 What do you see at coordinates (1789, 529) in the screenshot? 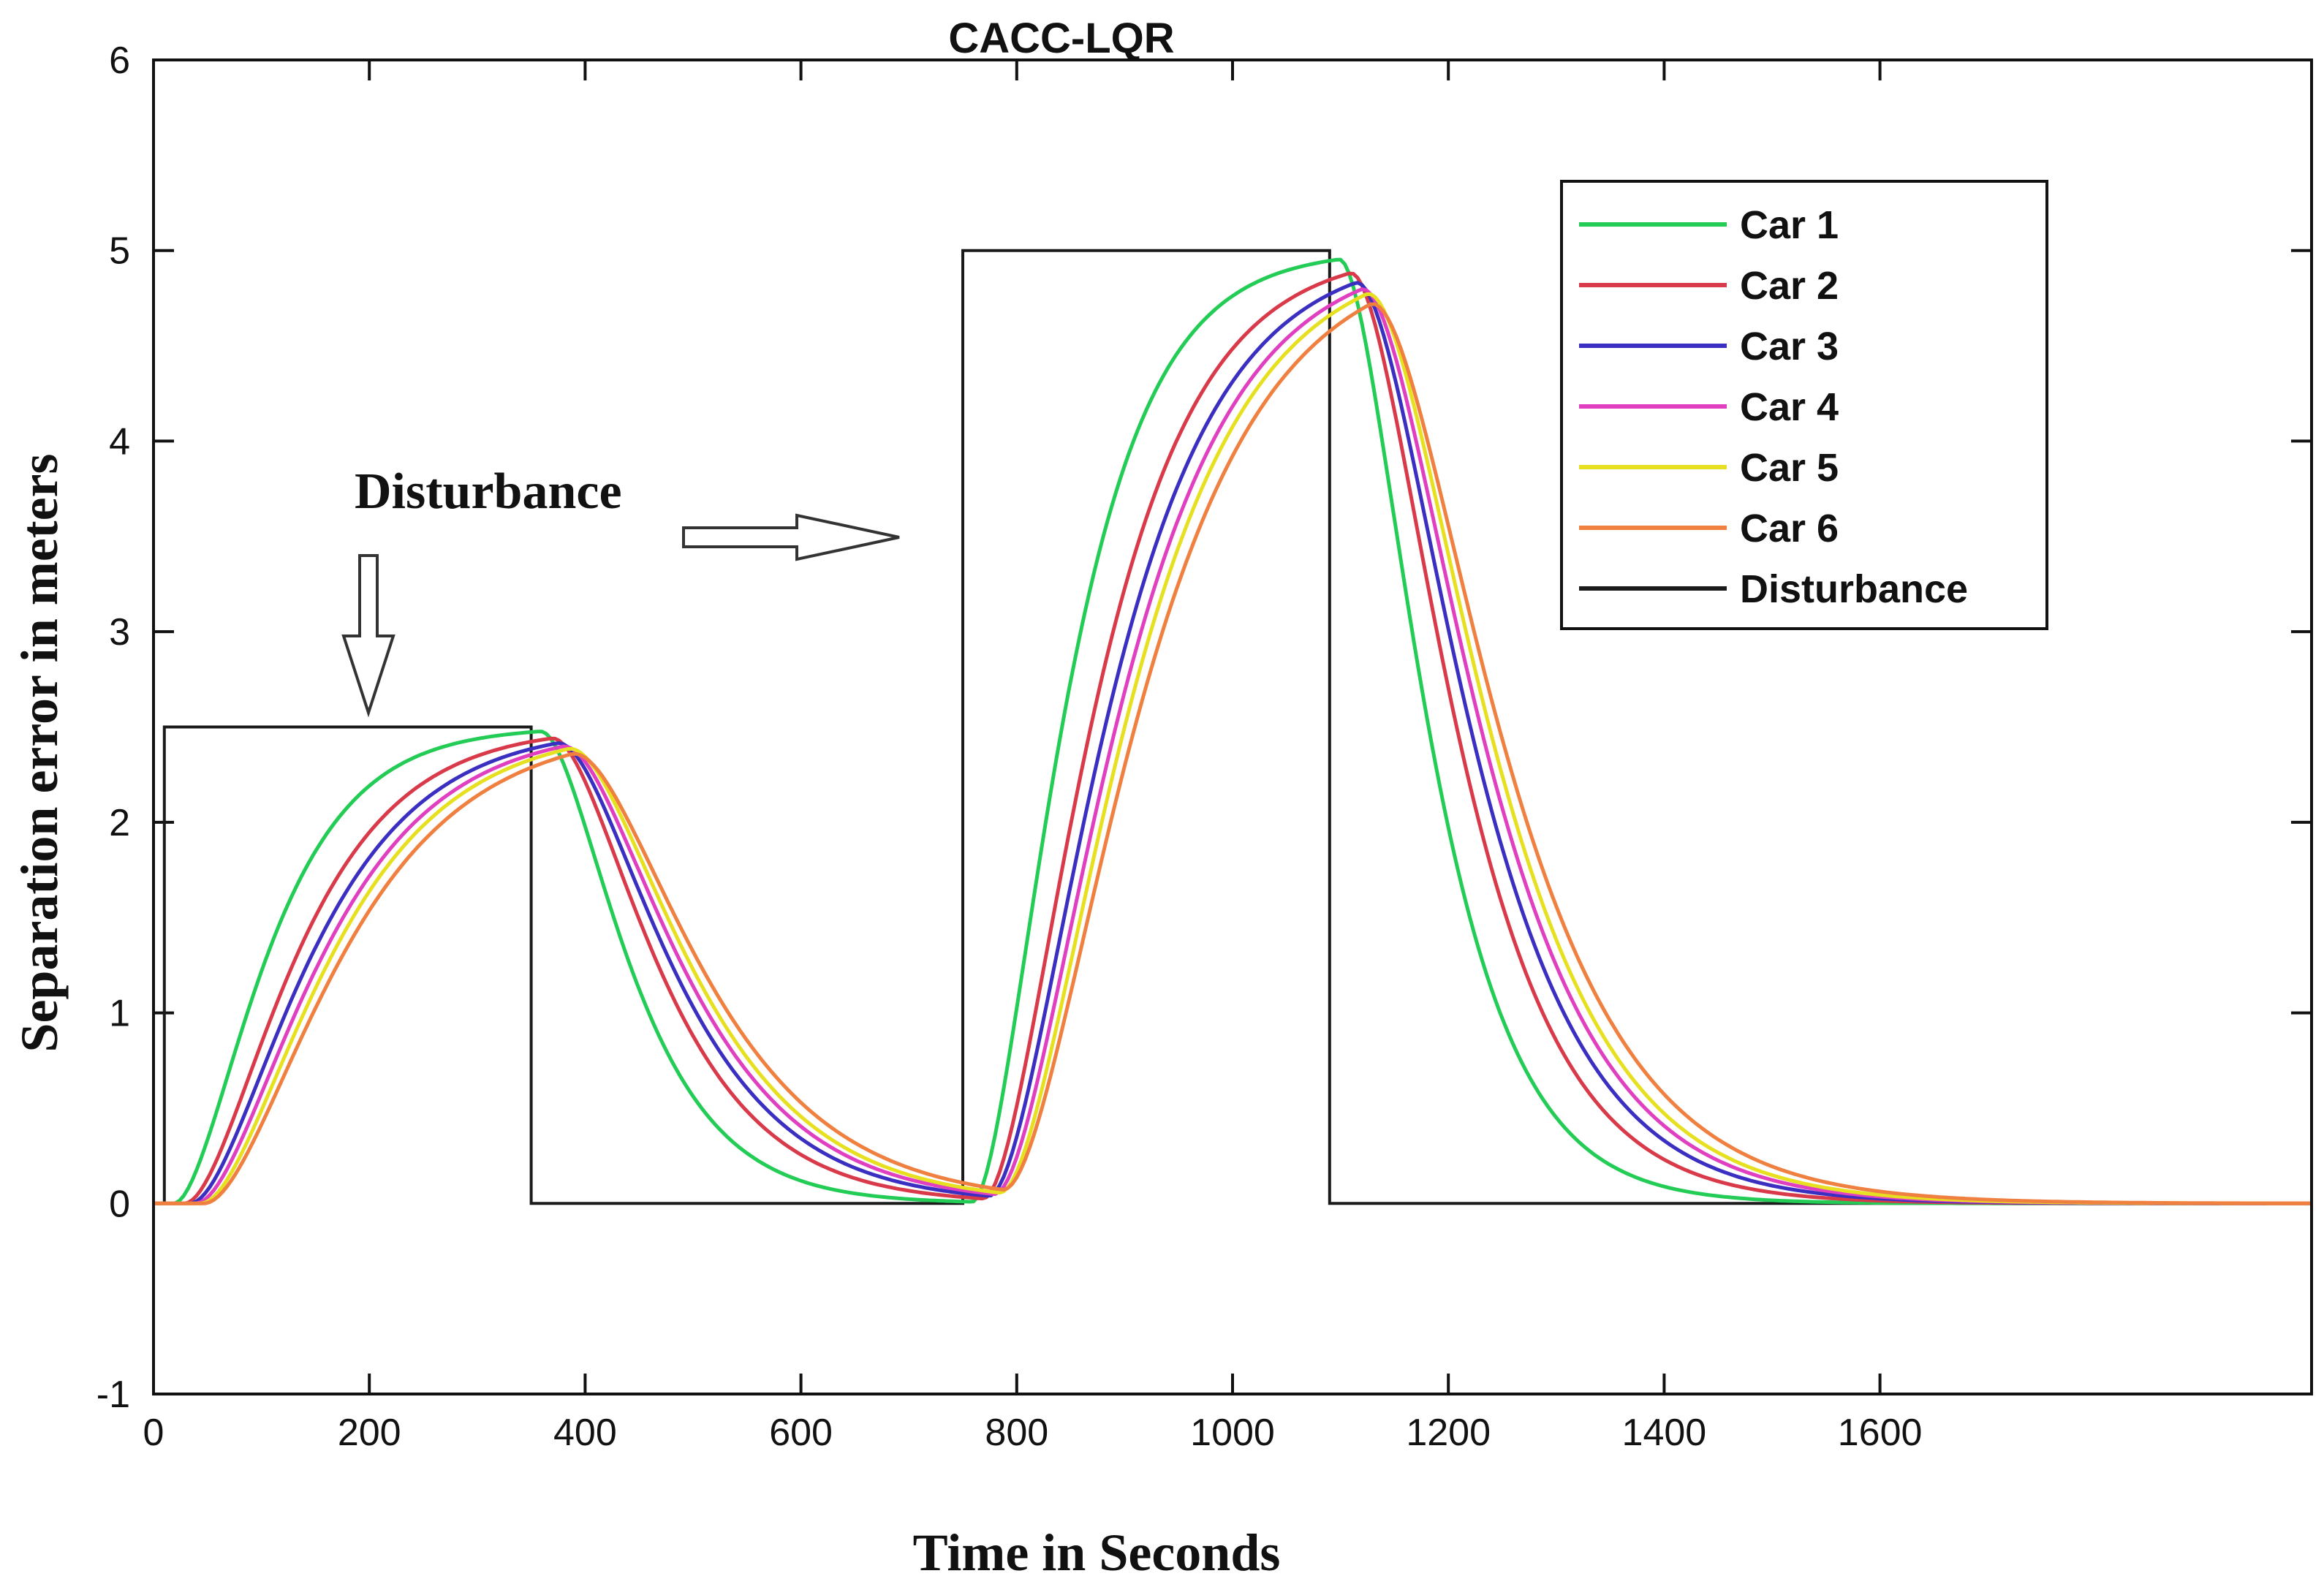
I see `legend-label: Car 6` at bounding box center [1789, 529].